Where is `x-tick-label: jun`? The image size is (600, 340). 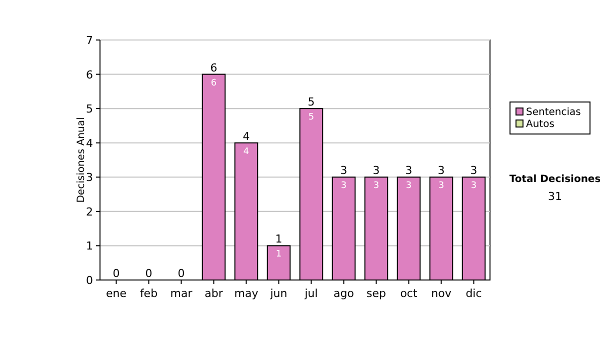
x-tick-label: jun is located at coordinates (278, 293).